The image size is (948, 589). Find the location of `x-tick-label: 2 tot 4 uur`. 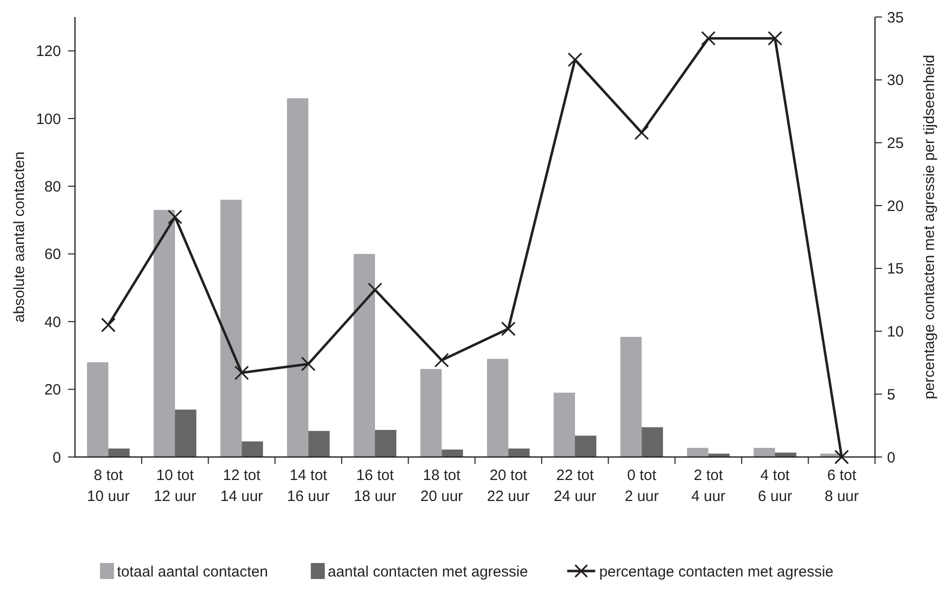

x-tick-label: 2 tot 4 uur is located at coordinates (708, 486).